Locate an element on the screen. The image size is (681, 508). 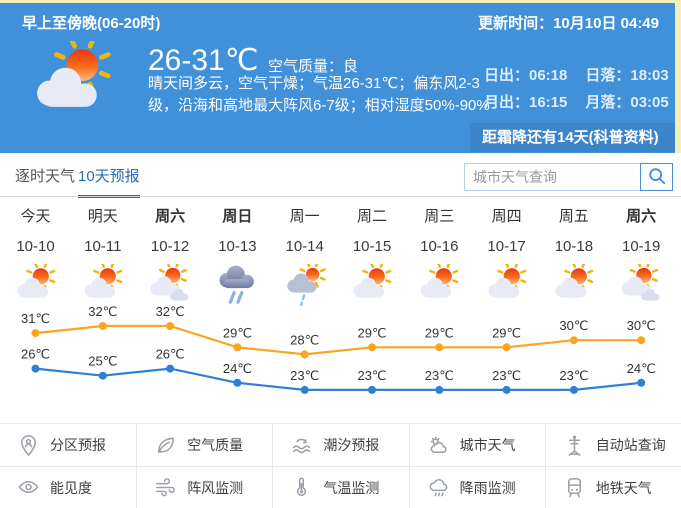
frost-countdown-note: 距霜降还有14天(科普资料) is located at coordinates (572, 137).